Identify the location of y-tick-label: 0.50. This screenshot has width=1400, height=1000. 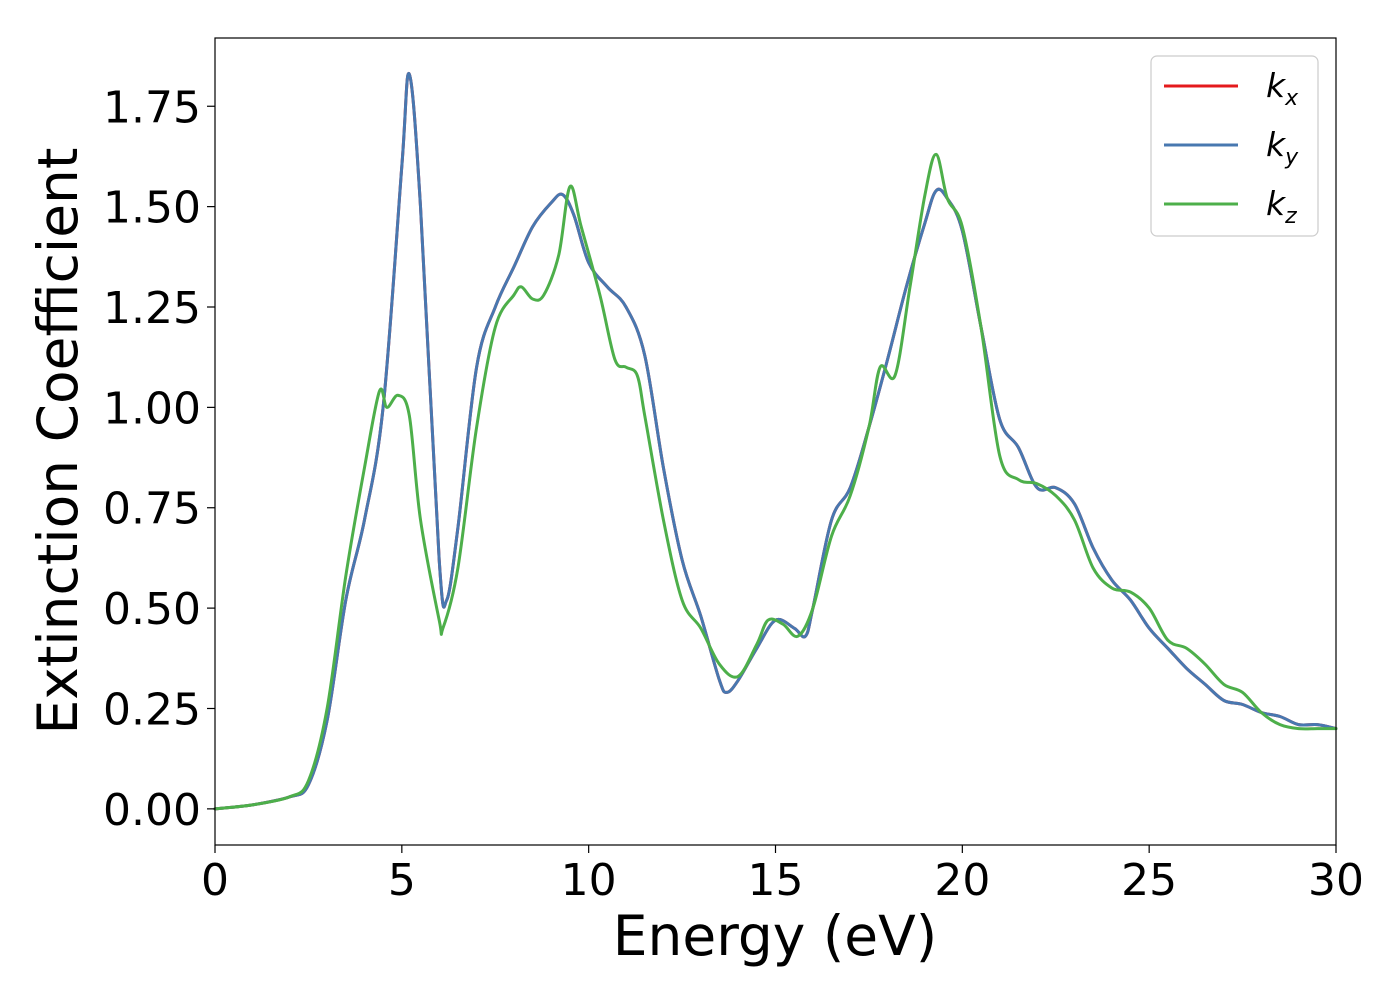
(152, 609).